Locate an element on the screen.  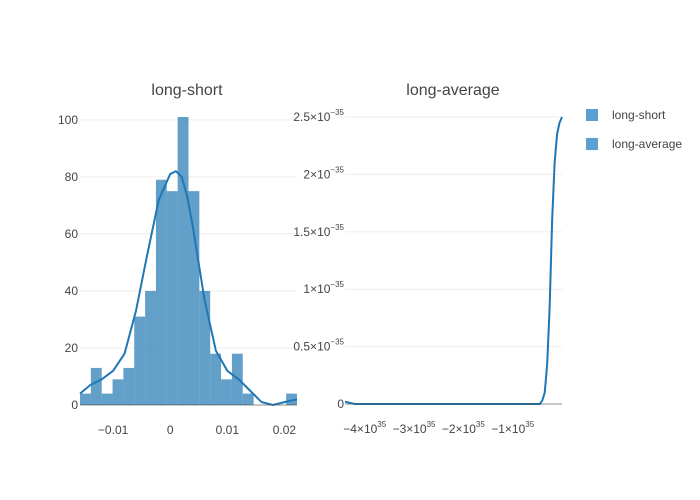
legend-label: long-average is located at coordinates (647, 144).